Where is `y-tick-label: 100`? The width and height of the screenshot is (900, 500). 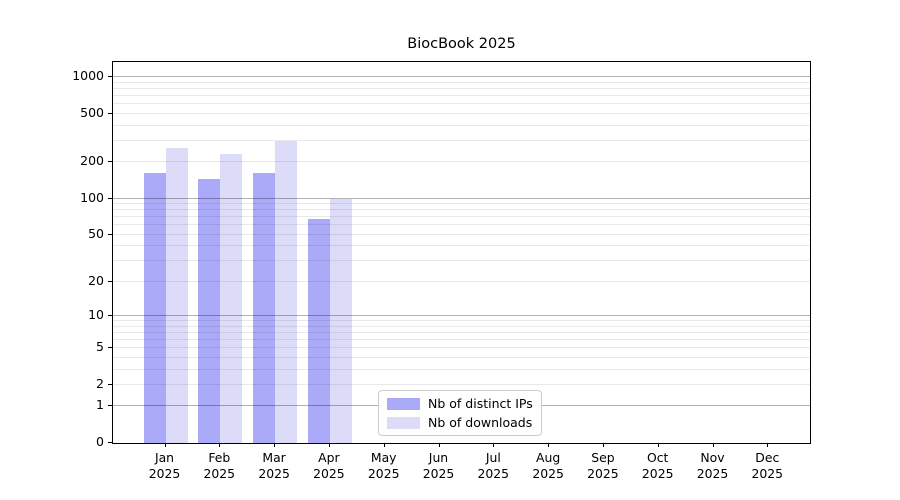 y-tick-label: 100 is located at coordinates (92, 197).